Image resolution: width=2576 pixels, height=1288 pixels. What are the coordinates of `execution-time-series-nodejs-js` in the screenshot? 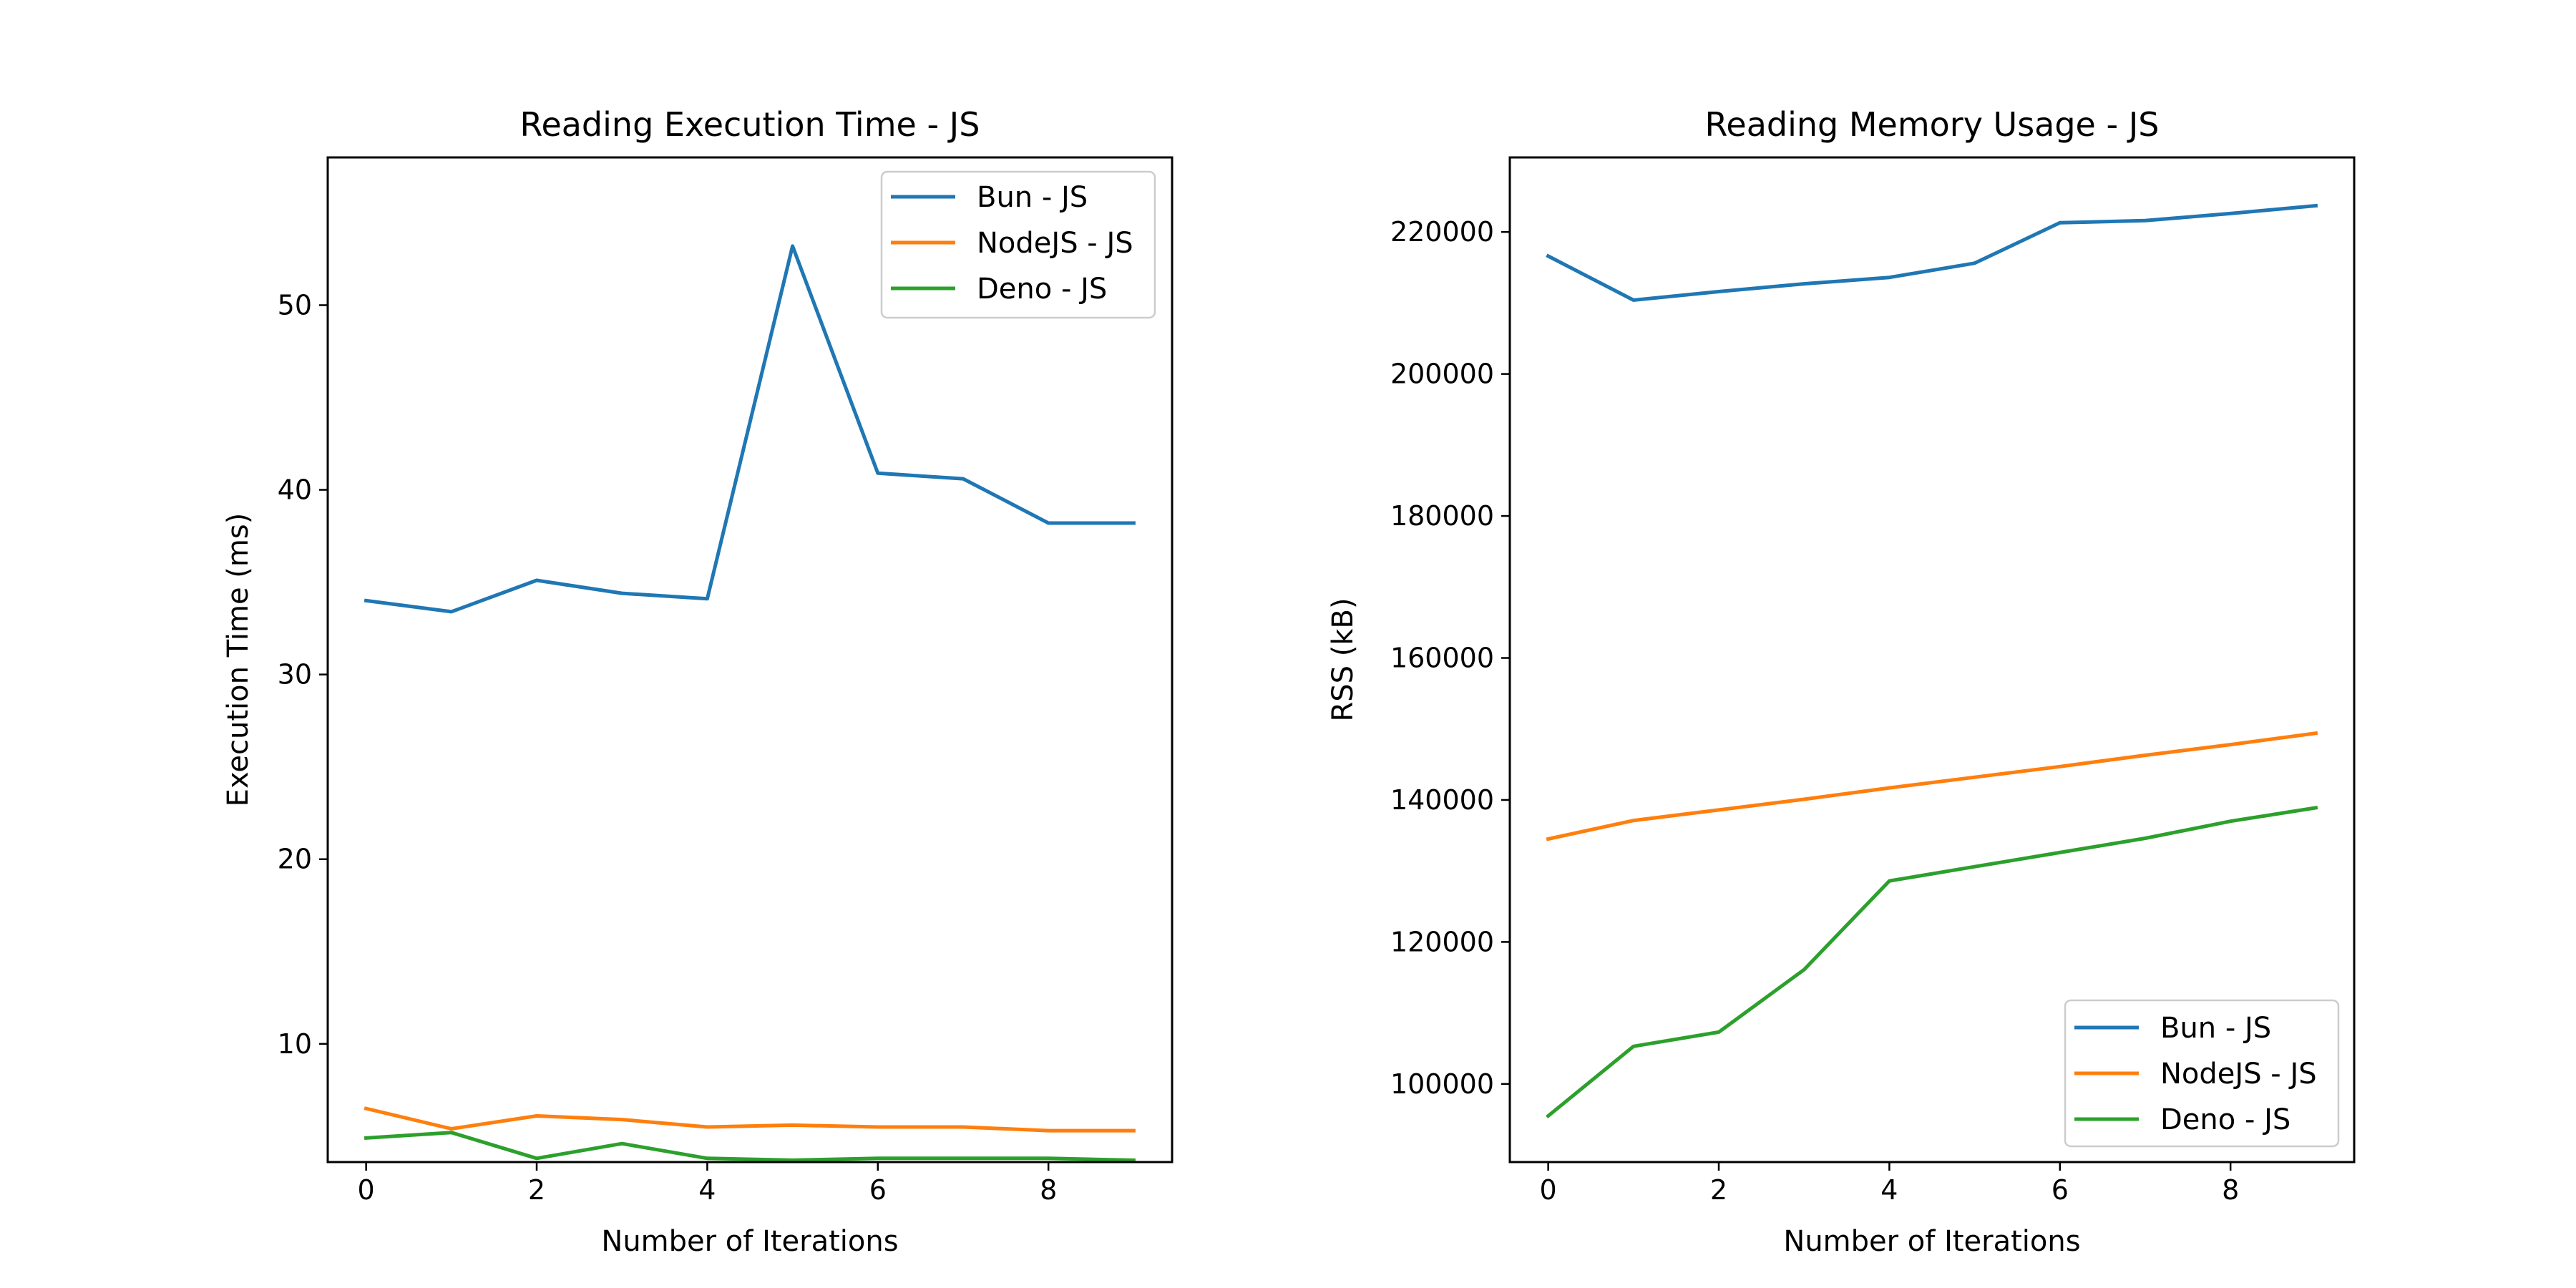 It's located at (750, 1119).